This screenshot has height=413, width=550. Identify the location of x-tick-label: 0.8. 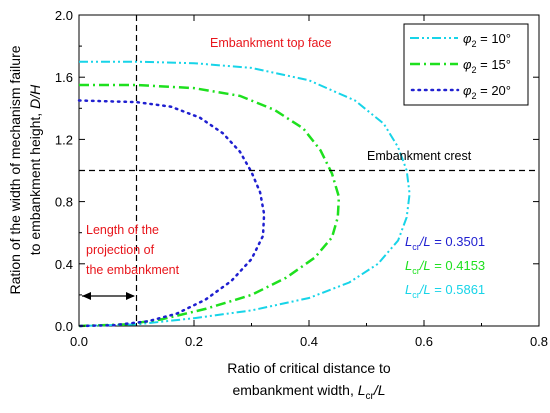
(539, 341).